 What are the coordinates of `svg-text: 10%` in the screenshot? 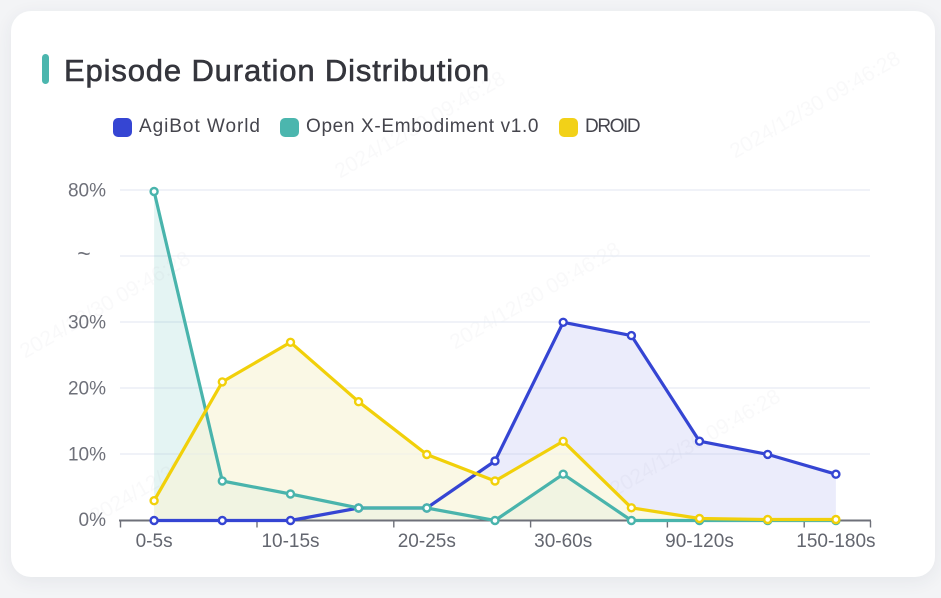 It's located at (87, 455).